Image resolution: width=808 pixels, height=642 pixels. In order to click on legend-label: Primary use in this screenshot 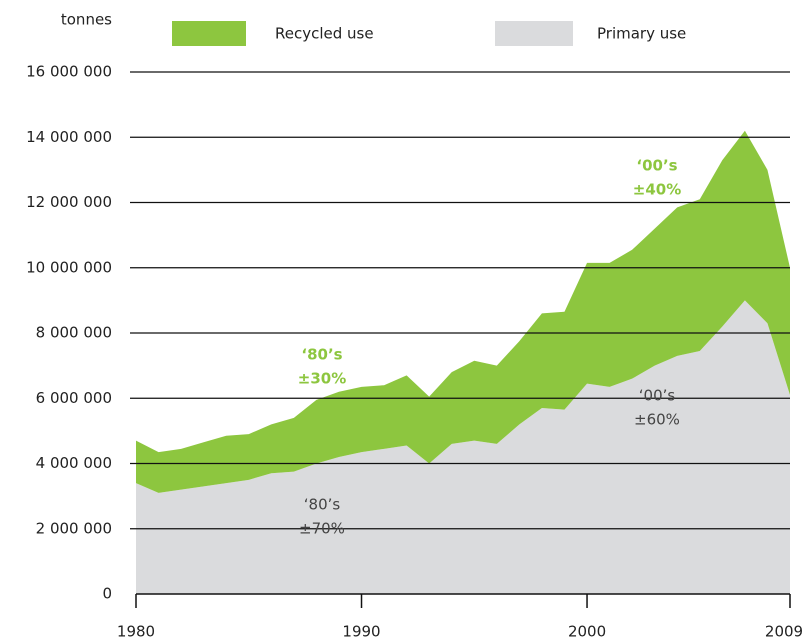, I will do `click(641, 34)`.